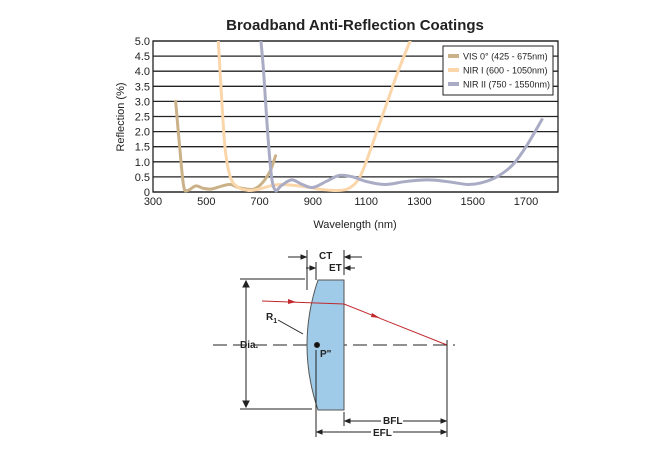 The height and width of the screenshot is (462, 665). What do you see at coordinates (505, 57) in the screenshot?
I see `legend-label: VIS 0° (425 - 675nm)` at bounding box center [505, 57].